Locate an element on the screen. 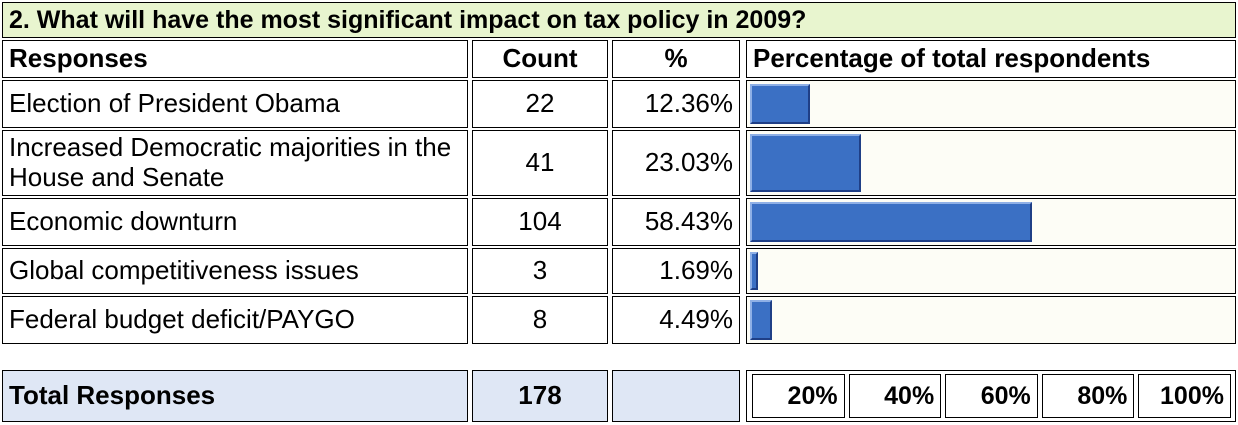 The image size is (1238, 425). percent-cell: 12.36% is located at coordinates (676, 104).